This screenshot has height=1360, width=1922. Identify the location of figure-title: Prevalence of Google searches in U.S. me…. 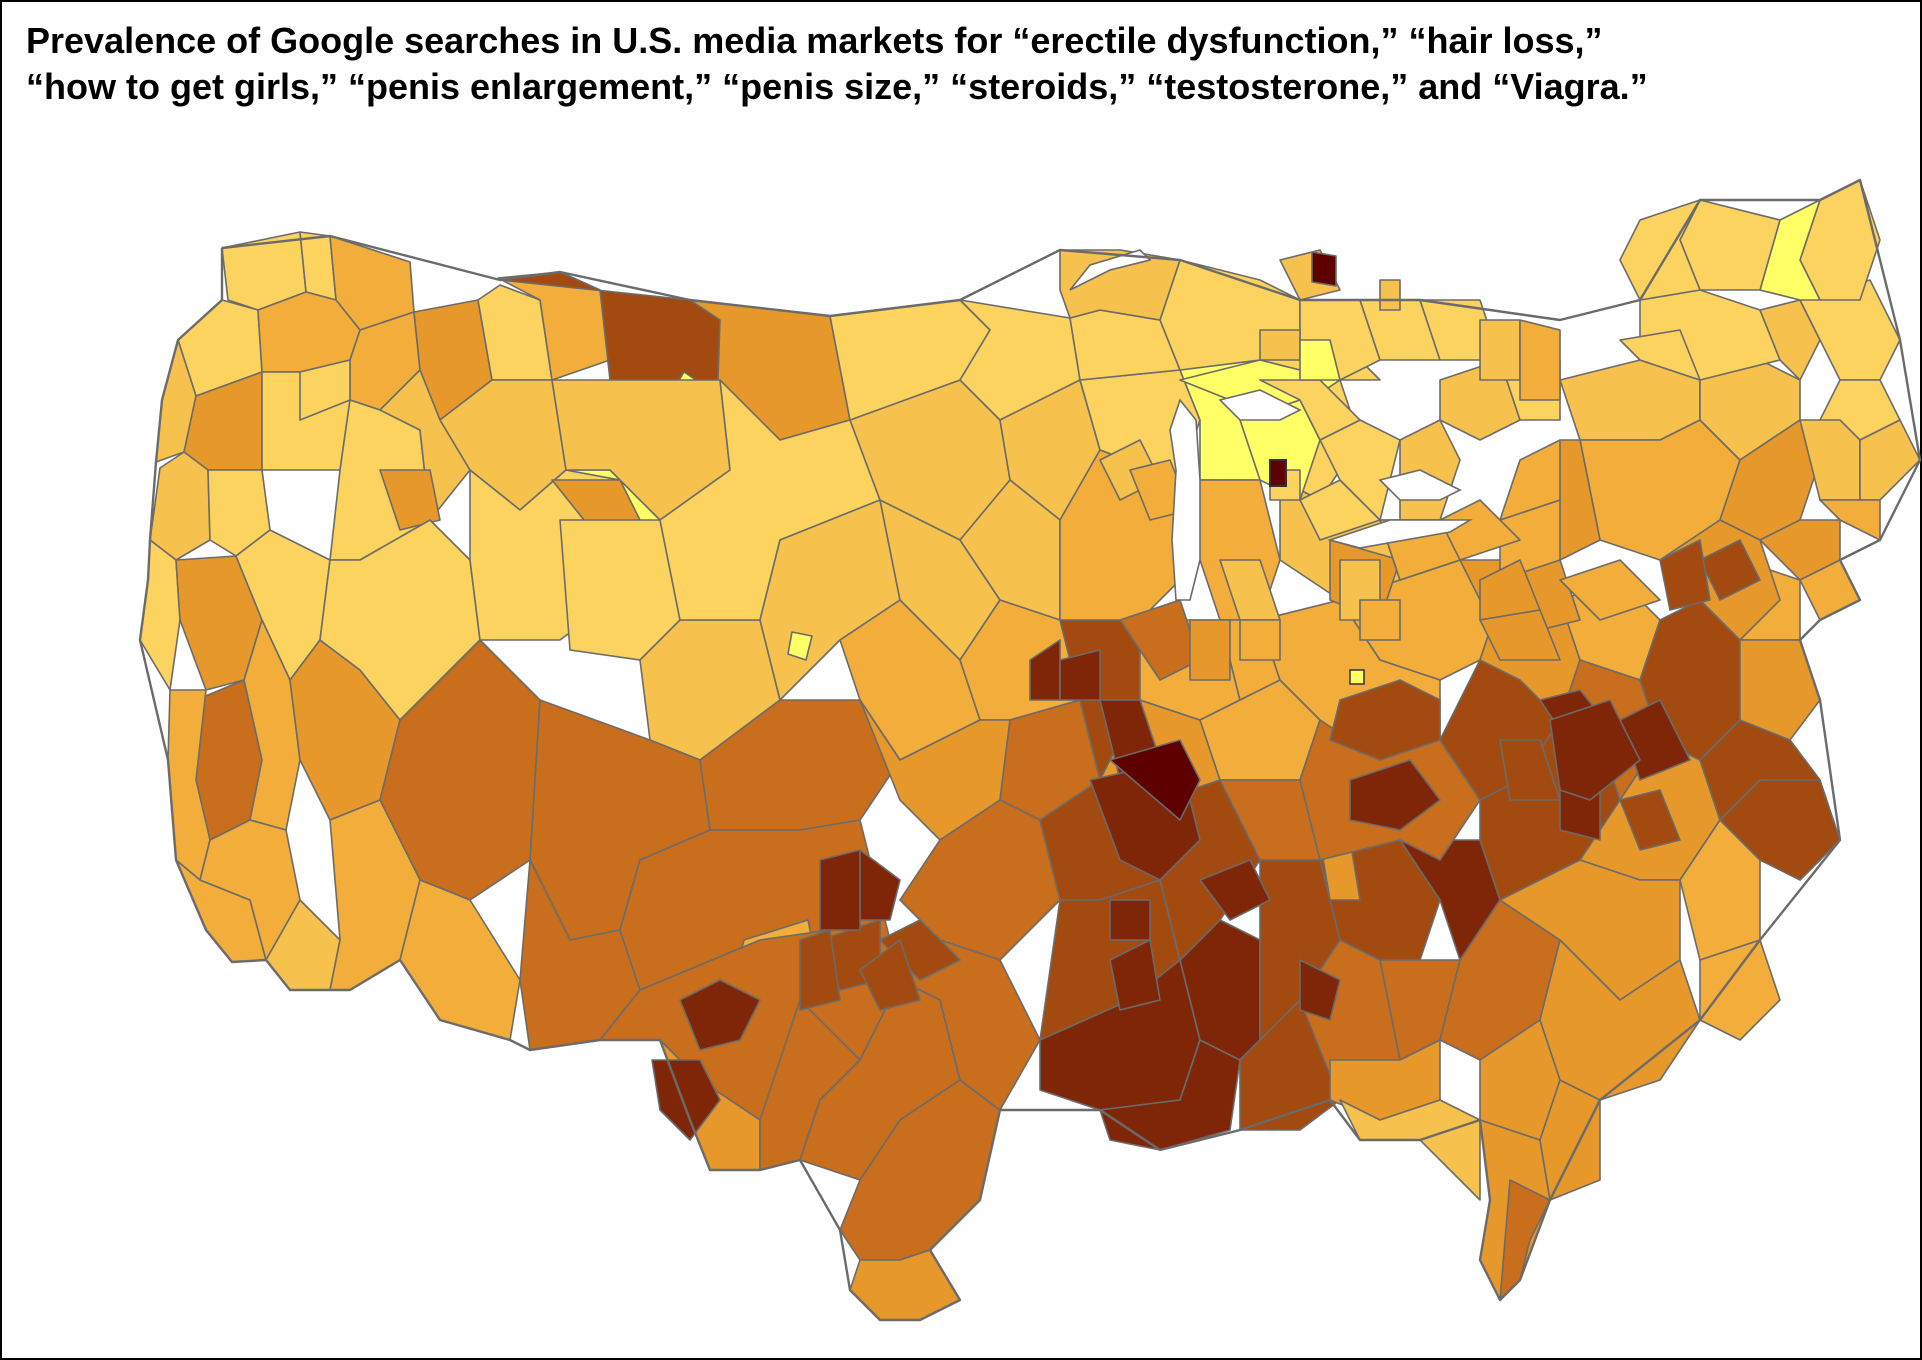
(966, 64).